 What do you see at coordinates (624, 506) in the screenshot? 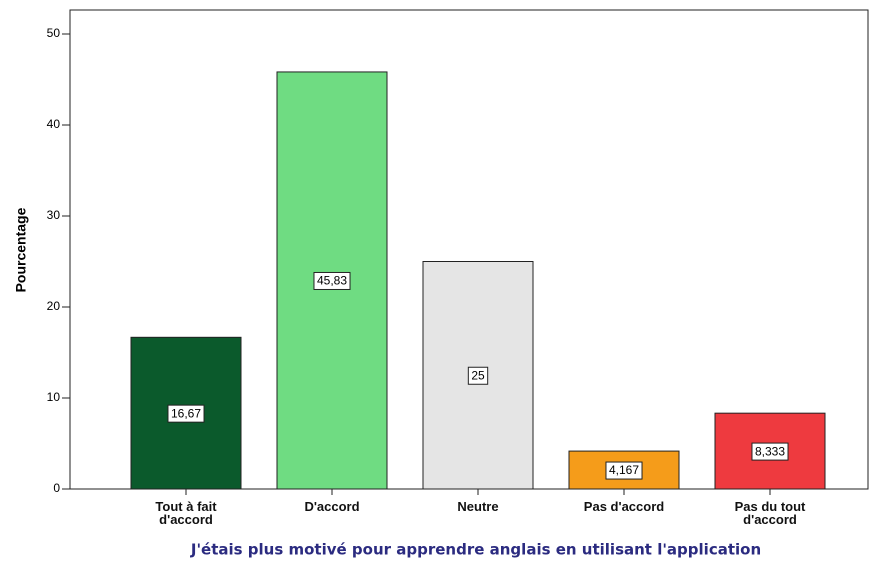
I see `x-tick-label: Pas d'accord` at bounding box center [624, 506].